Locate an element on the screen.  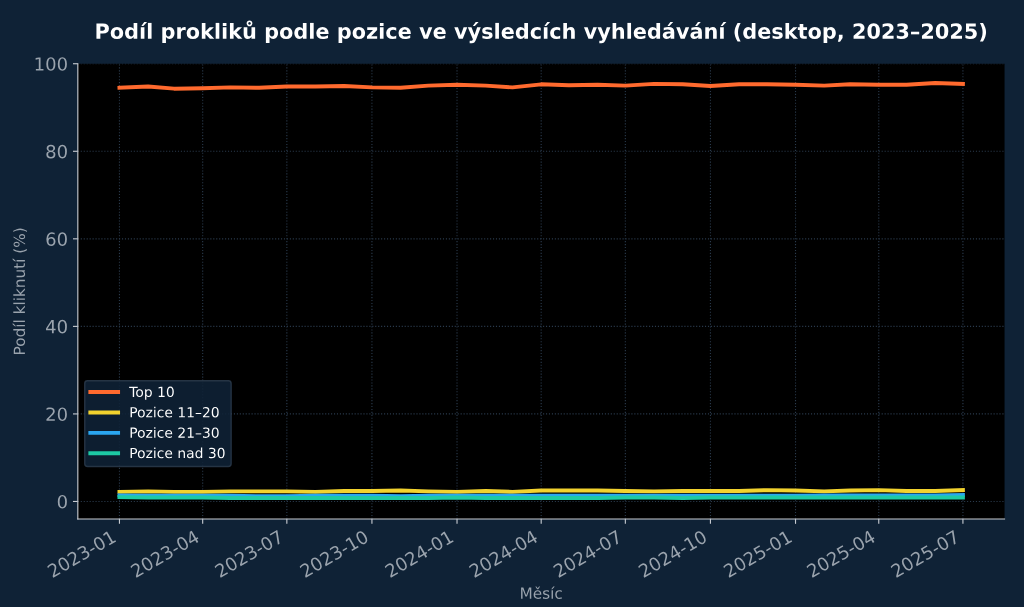
y-tick-label: 60 is located at coordinates (56, 239).